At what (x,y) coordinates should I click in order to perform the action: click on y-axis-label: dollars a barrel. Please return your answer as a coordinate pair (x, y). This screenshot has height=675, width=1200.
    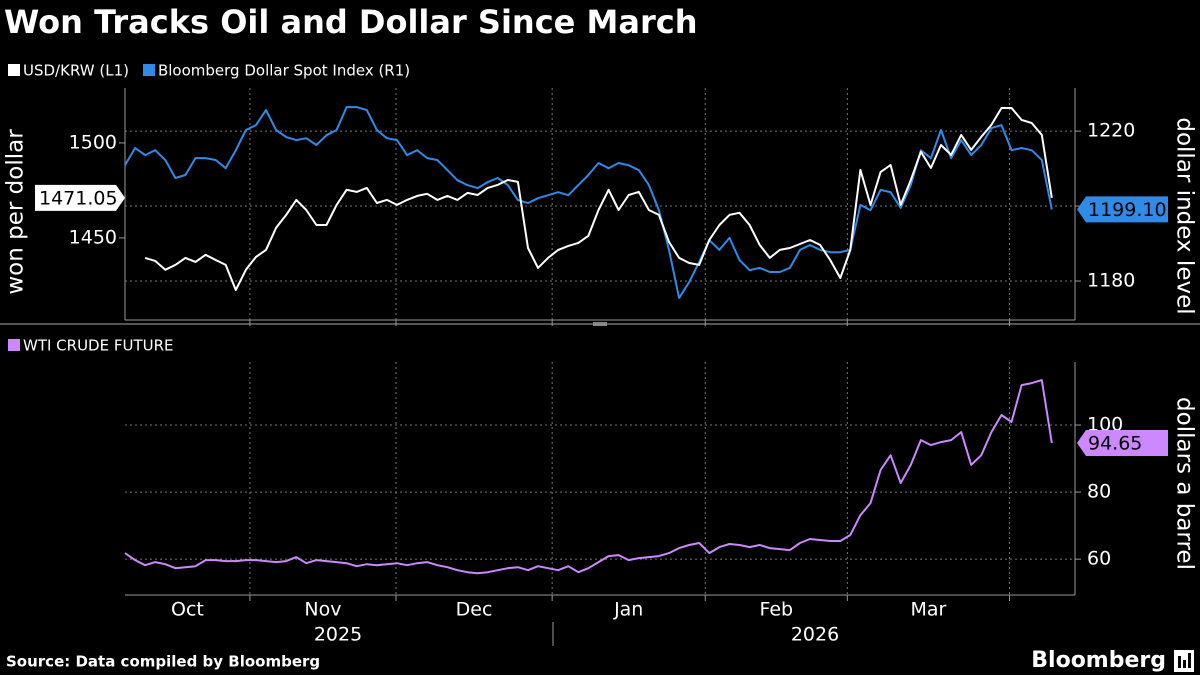
    Looking at the image, I should click on (1185, 483).